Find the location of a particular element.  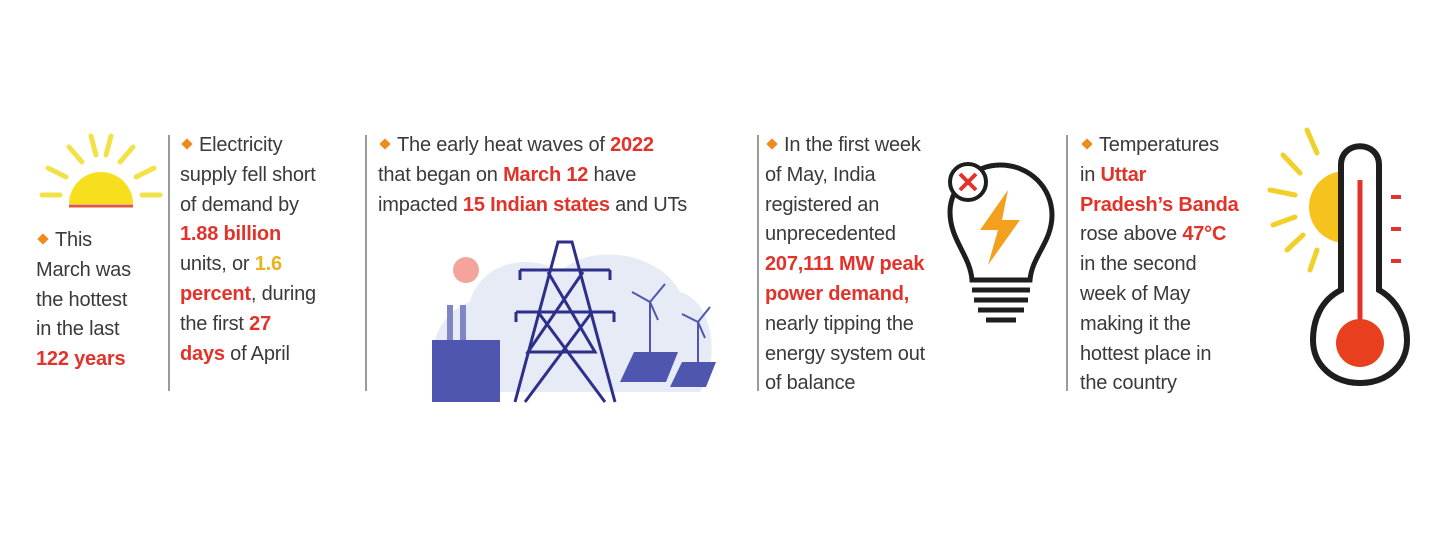

highlight-text: 1.6 is located at coordinates (268, 264).